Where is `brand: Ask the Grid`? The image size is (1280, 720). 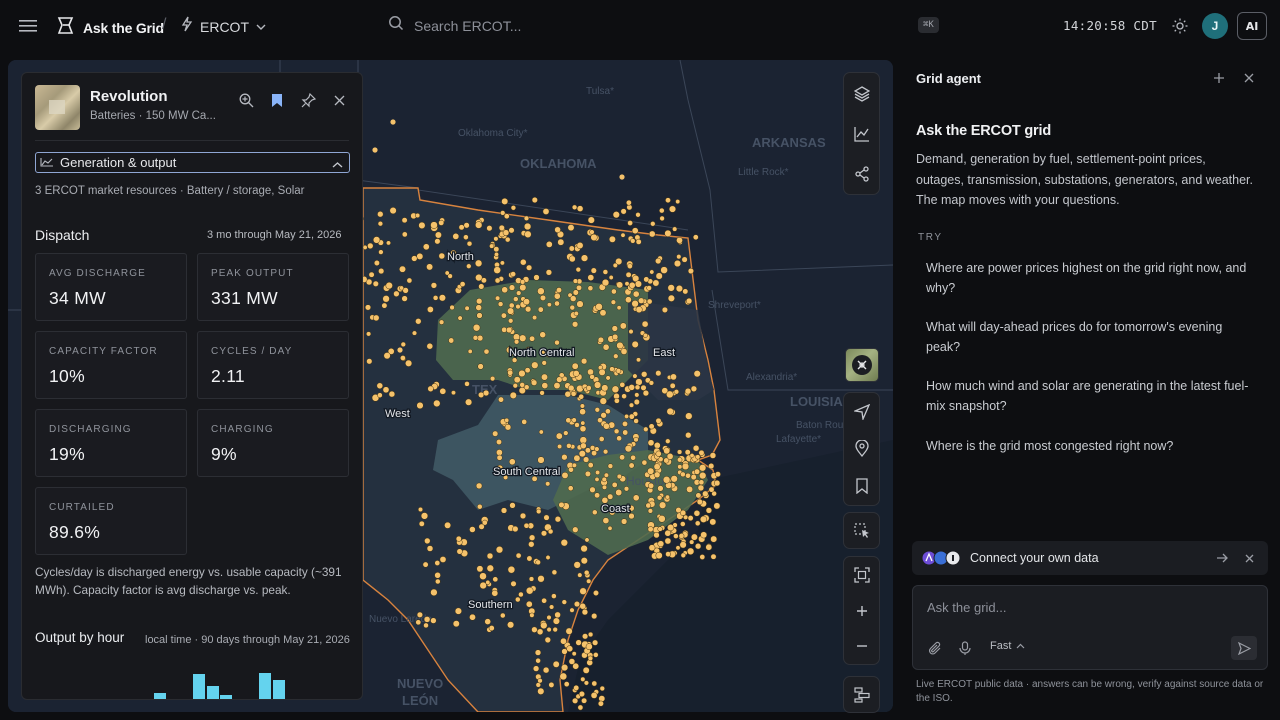 brand: Ask the Grid is located at coordinates (110, 28).